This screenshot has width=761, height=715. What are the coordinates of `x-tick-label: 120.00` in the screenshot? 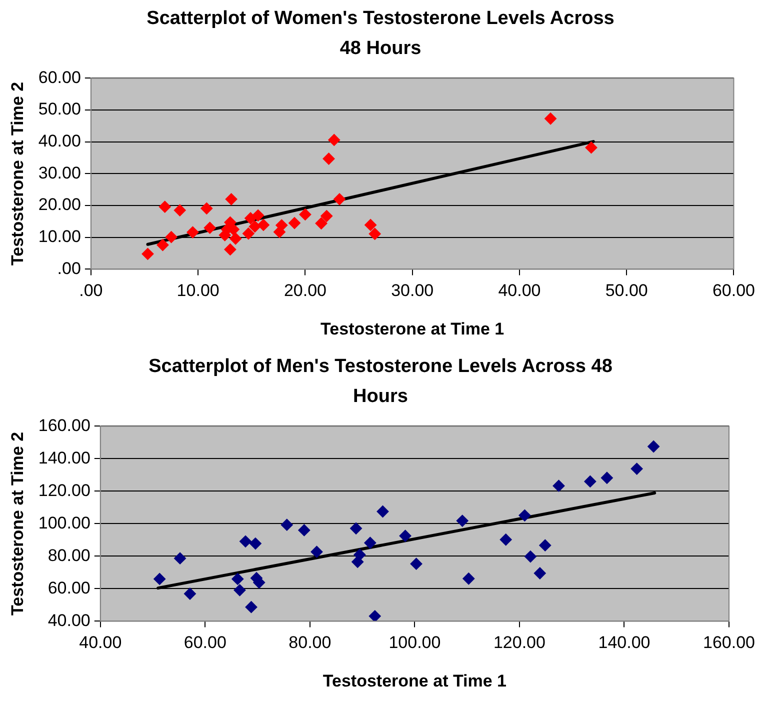 It's located at (519, 642).